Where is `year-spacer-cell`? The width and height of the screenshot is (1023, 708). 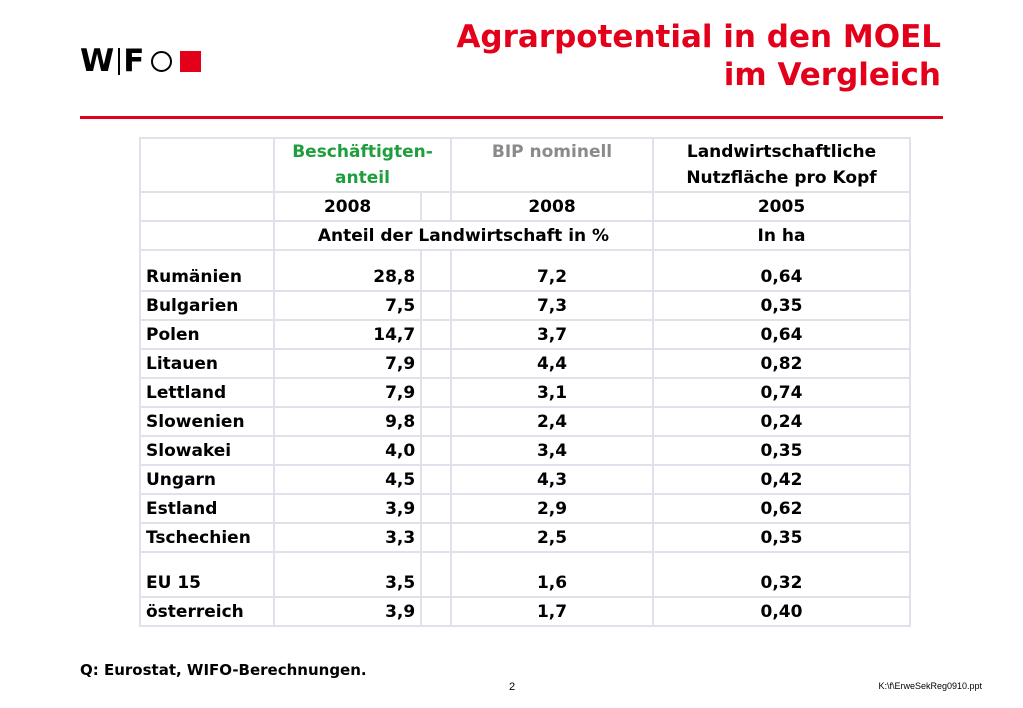 year-spacer-cell is located at coordinates (436, 206).